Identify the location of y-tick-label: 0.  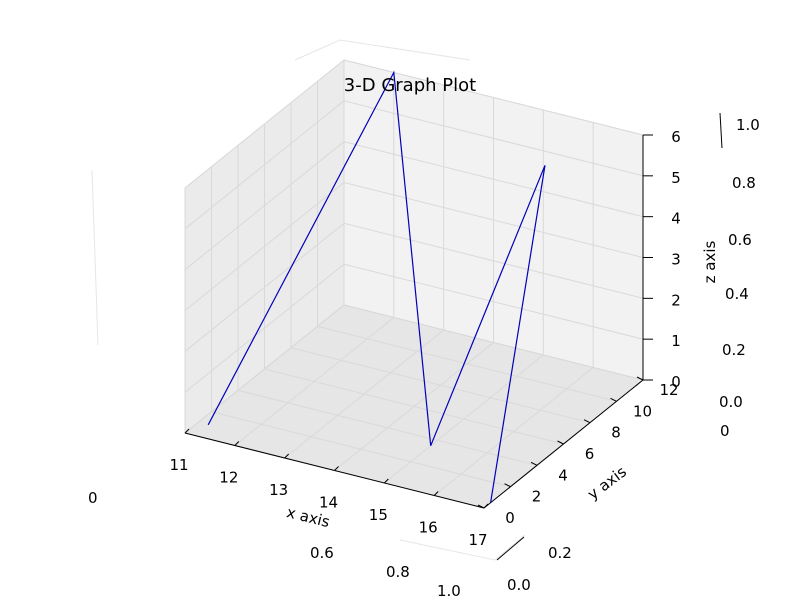
(510, 518).